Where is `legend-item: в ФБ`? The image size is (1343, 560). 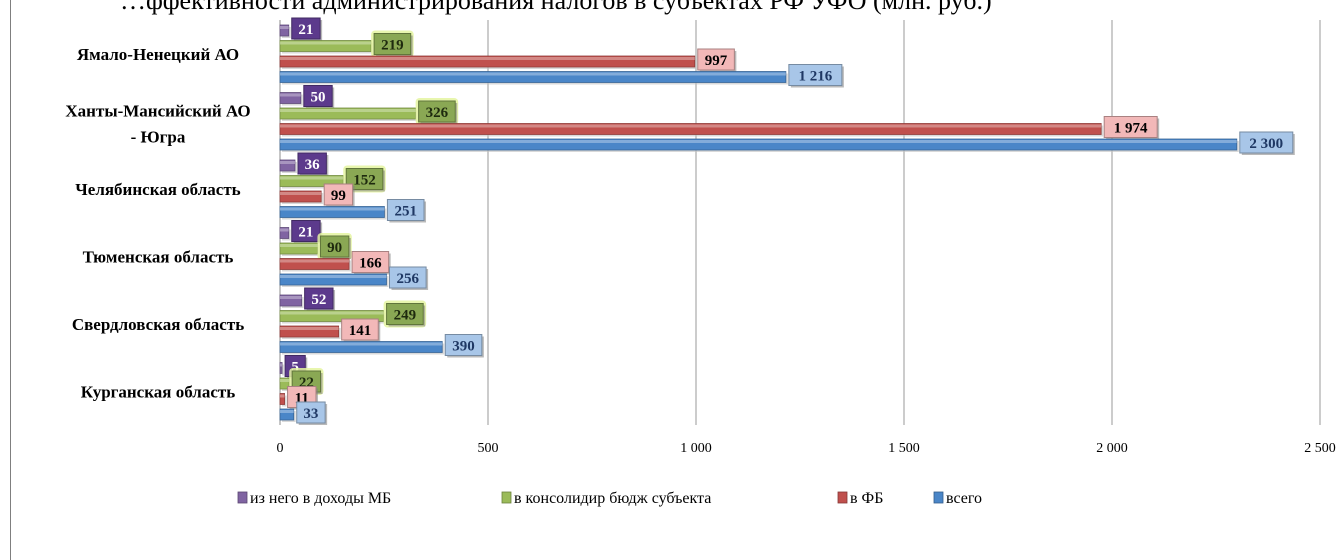
legend-item: в ФБ is located at coordinates (860, 498).